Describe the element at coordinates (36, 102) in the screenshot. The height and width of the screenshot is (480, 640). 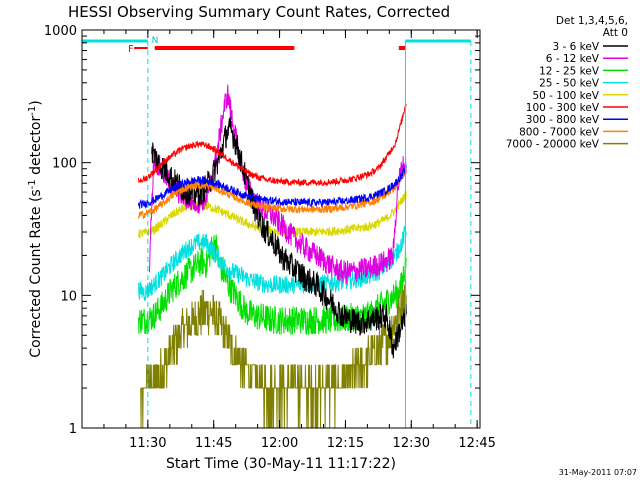
I see `y-axis-label-c: )` at that location.